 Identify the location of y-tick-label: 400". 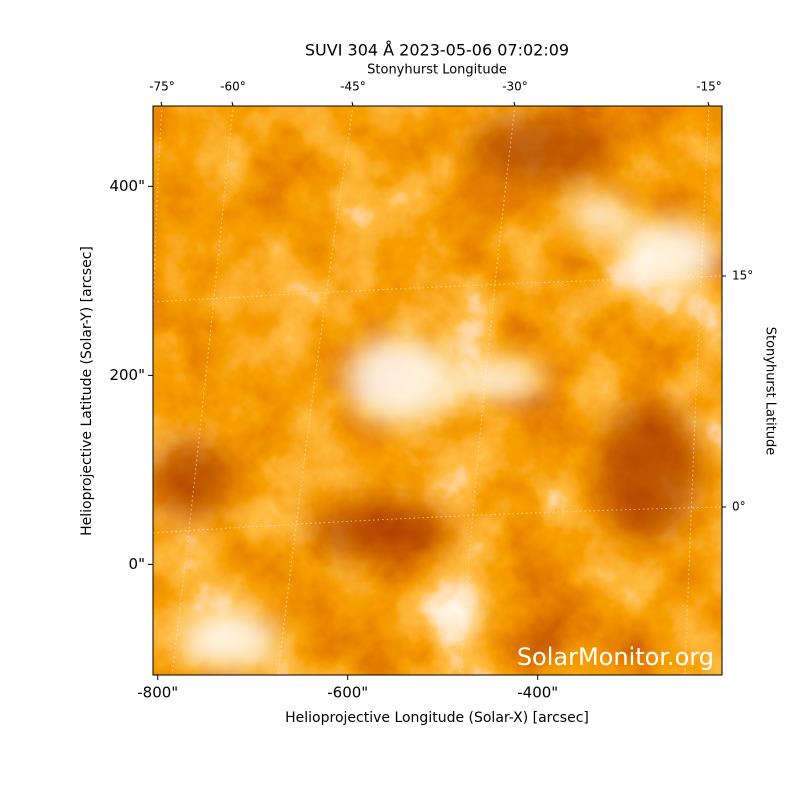
(127, 186).